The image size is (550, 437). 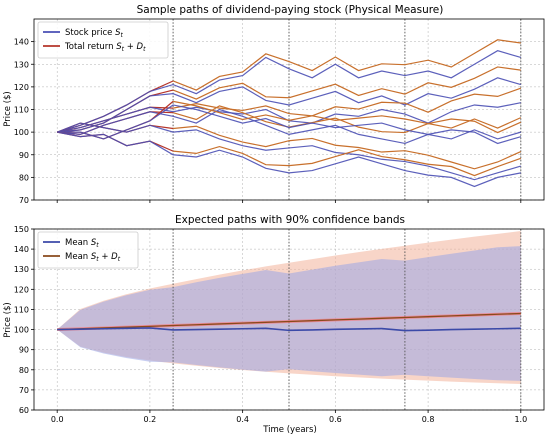 I want to click on bottom-chart-mean-stock-line, so click(x=289, y=329).